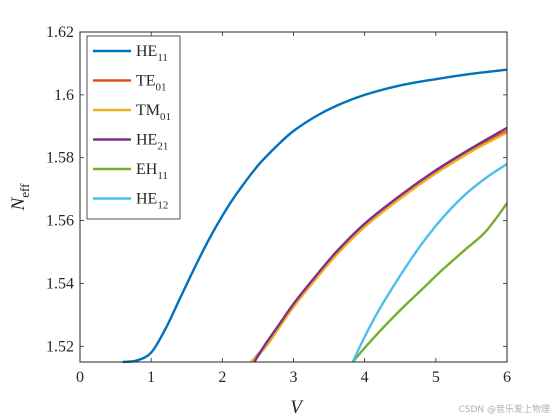 The width and height of the screenshot is (560, 420). I want to click on y-axis-title-sub: eff, so click(24, 190).